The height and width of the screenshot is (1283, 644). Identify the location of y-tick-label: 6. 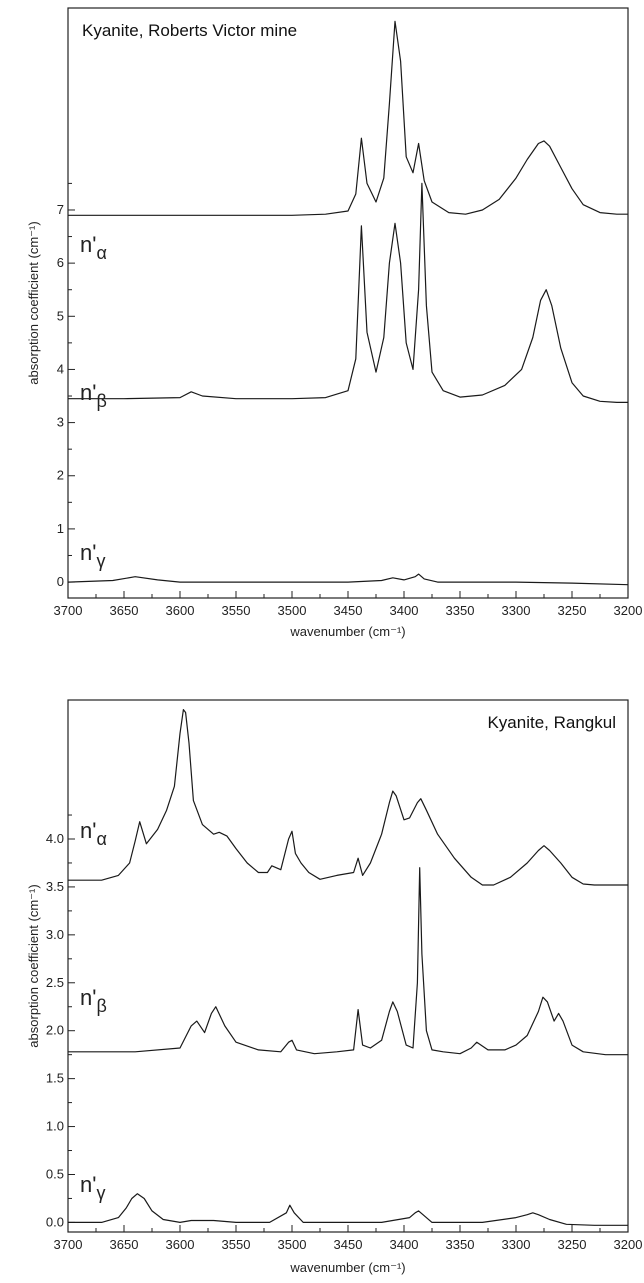
(60, 262).